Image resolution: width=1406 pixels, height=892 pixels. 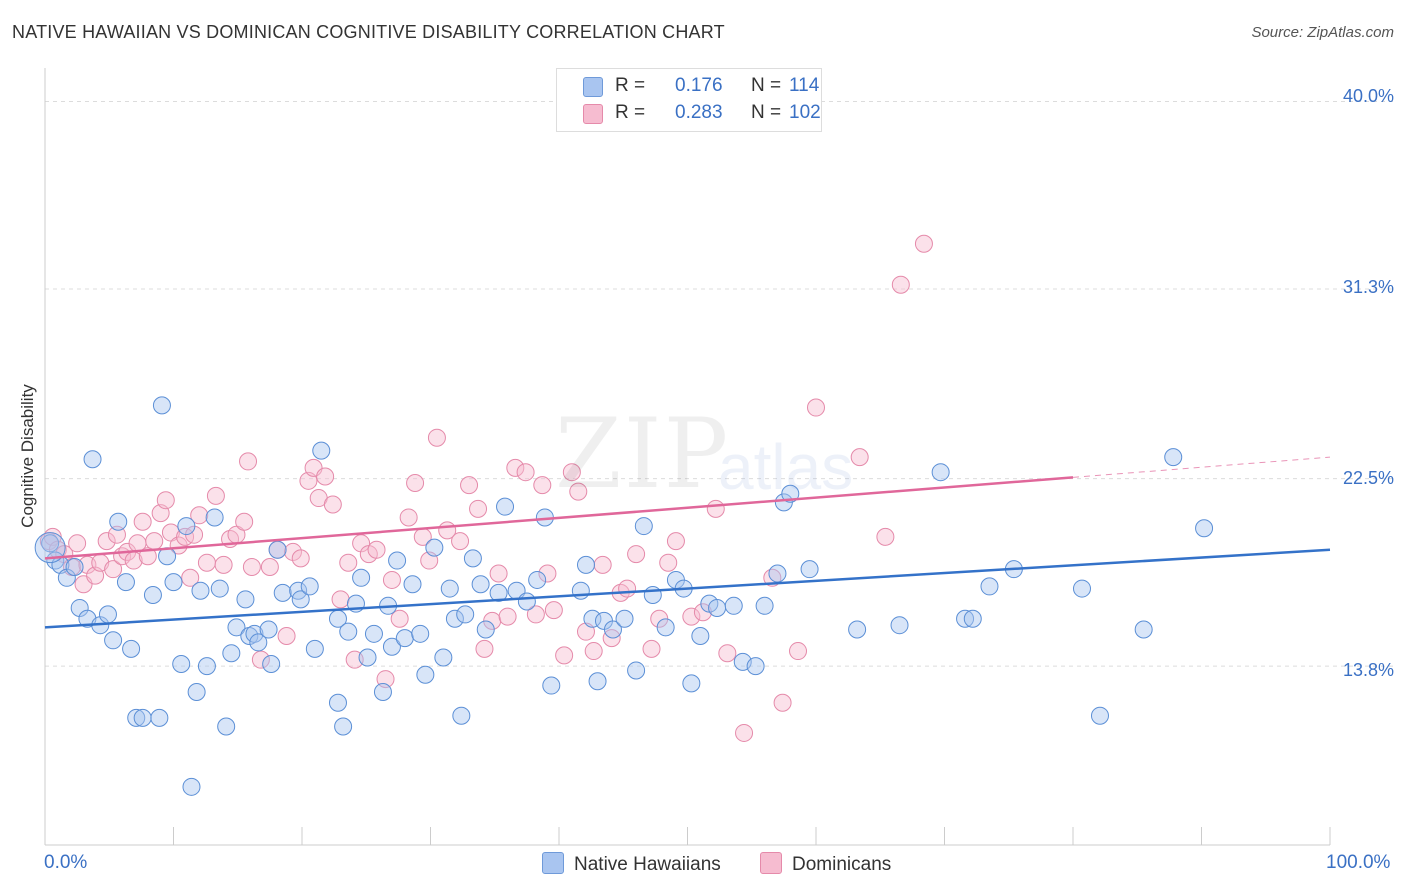 What do you see at coordinates (699, 85) in the screenshot?
I see `legend-r-value: 0.176` at bounding box center [699, 85].